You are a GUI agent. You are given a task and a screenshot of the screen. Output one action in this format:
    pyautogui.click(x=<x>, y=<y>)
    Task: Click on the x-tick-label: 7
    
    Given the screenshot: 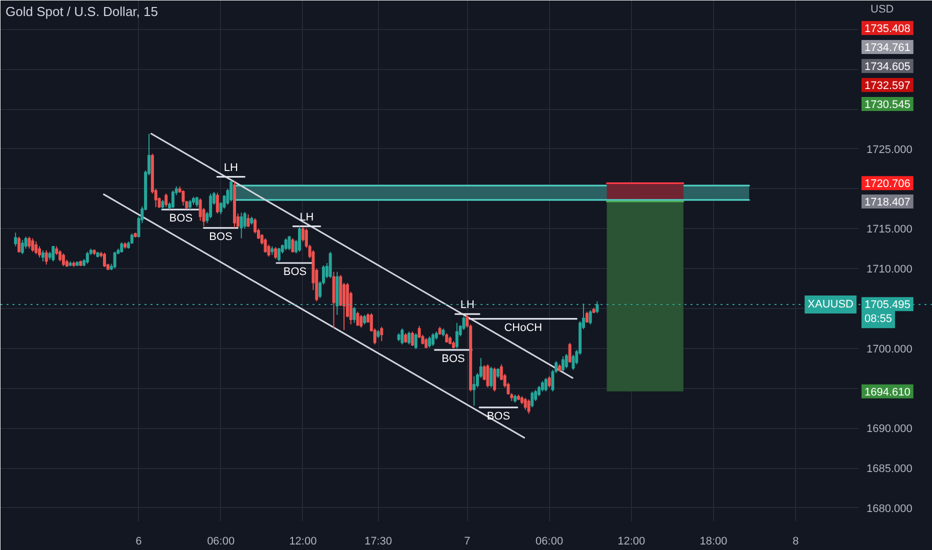 What is the action you would take?
    pyautogui.click(x=467, y=542)
    